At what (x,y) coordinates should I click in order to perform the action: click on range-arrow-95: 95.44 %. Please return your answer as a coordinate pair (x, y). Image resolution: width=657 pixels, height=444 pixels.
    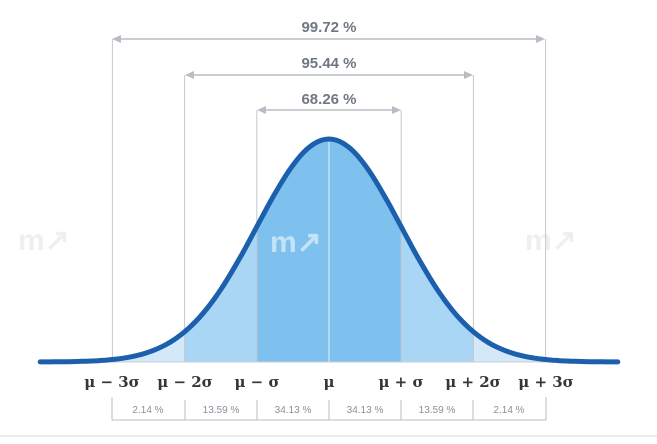
    Looking at the image, I should click on (329, 65).